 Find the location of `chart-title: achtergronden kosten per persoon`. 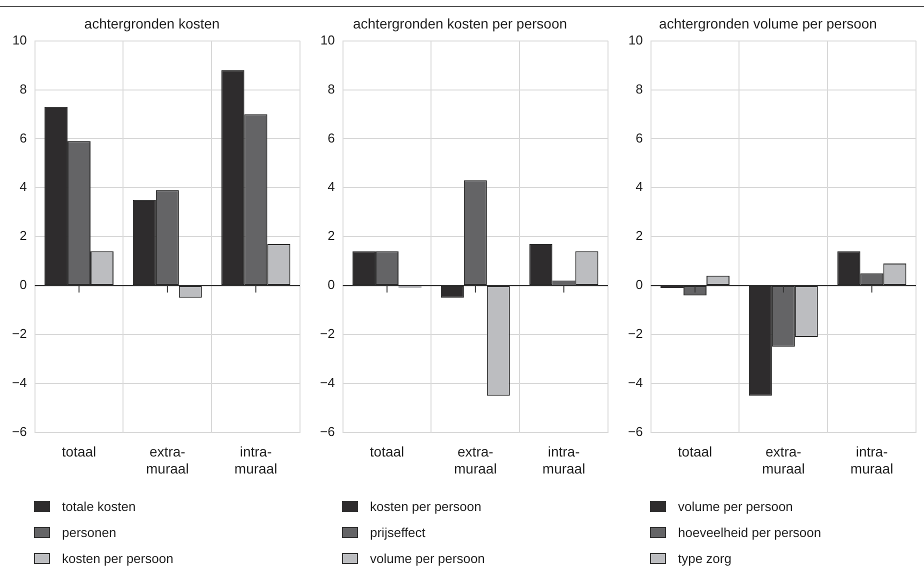

chart-title: achtergronden kosten per persoon is located at coordinates (460, 23).